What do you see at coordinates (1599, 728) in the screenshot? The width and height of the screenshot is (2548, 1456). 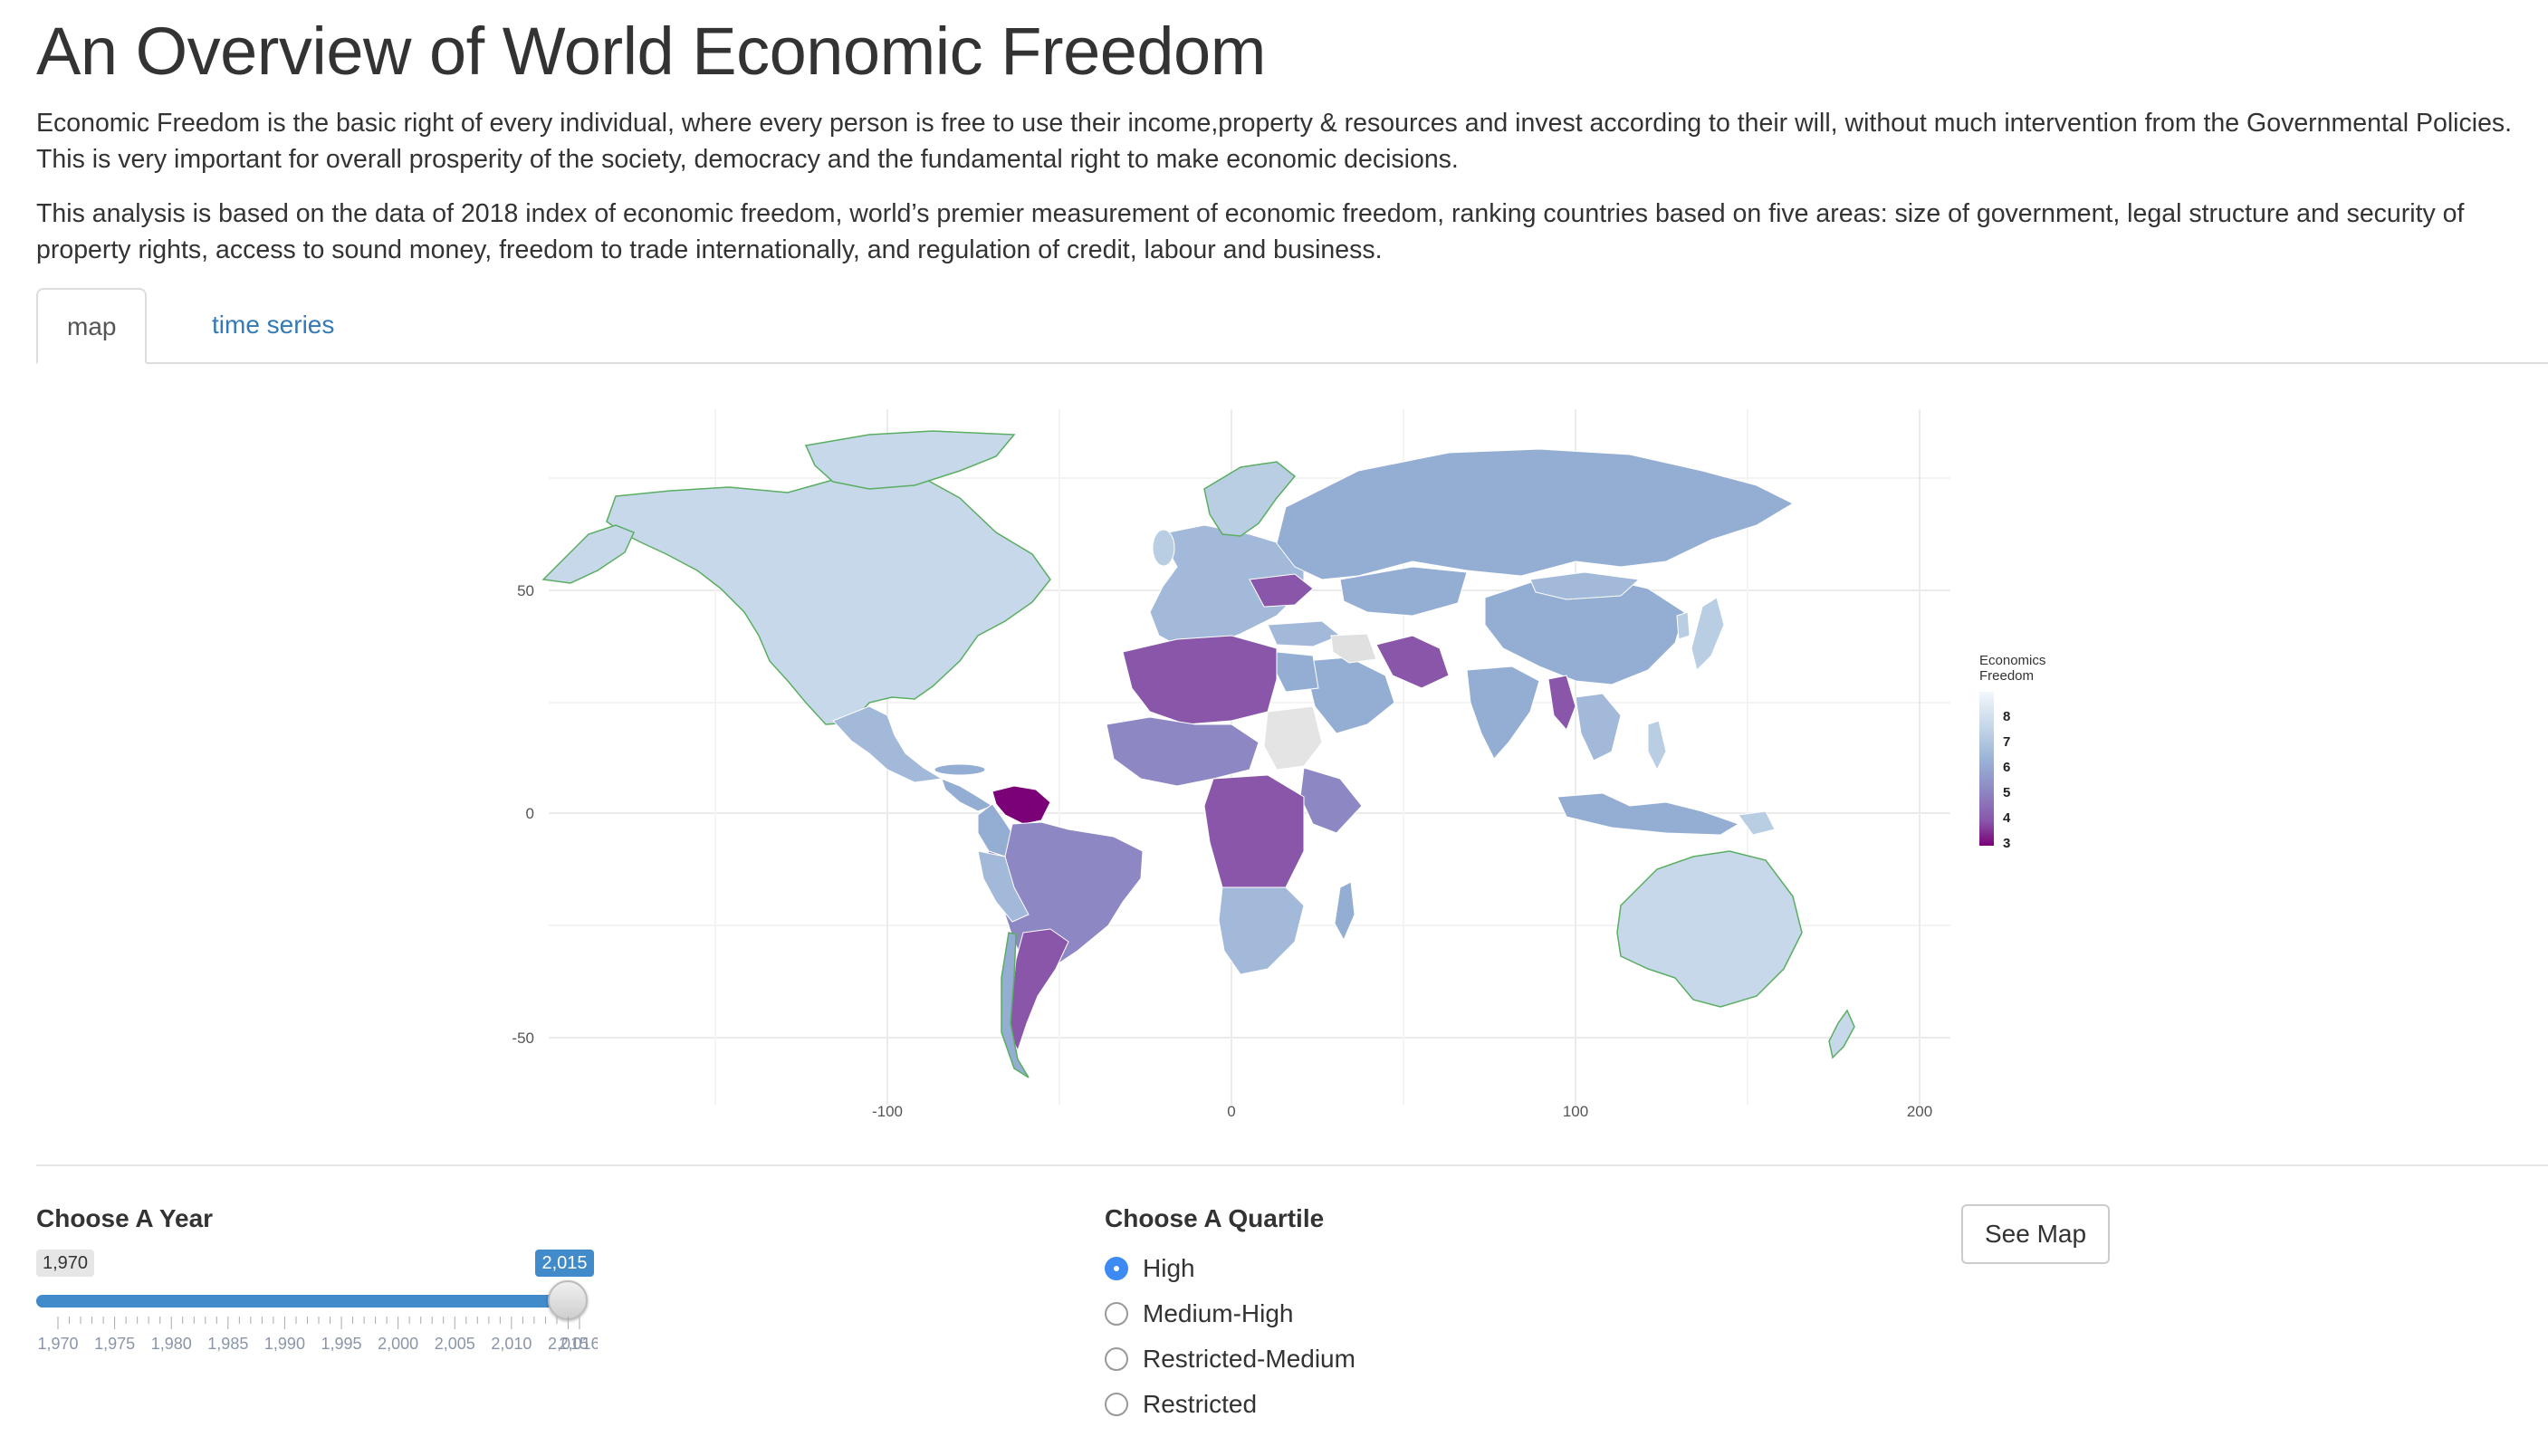 I see `region-southeast-asia` at bounding box center [1599, 728].